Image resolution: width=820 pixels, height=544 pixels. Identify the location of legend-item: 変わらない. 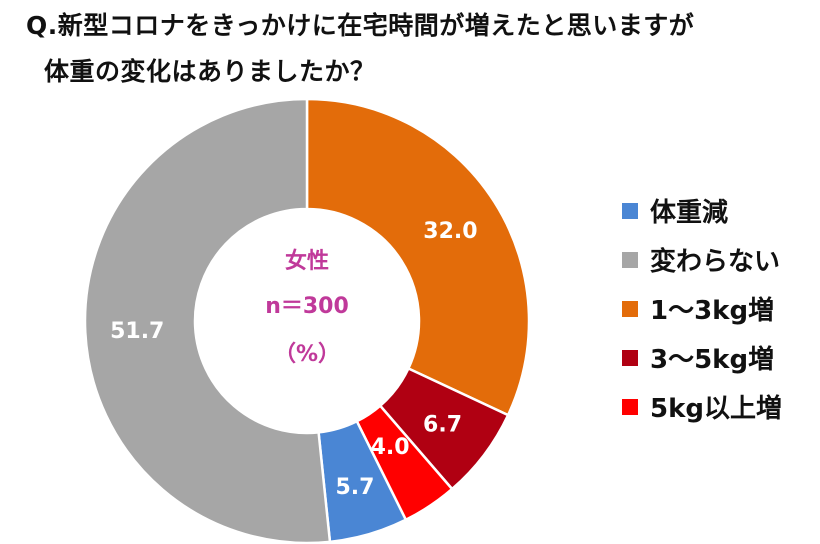
(702, 259).